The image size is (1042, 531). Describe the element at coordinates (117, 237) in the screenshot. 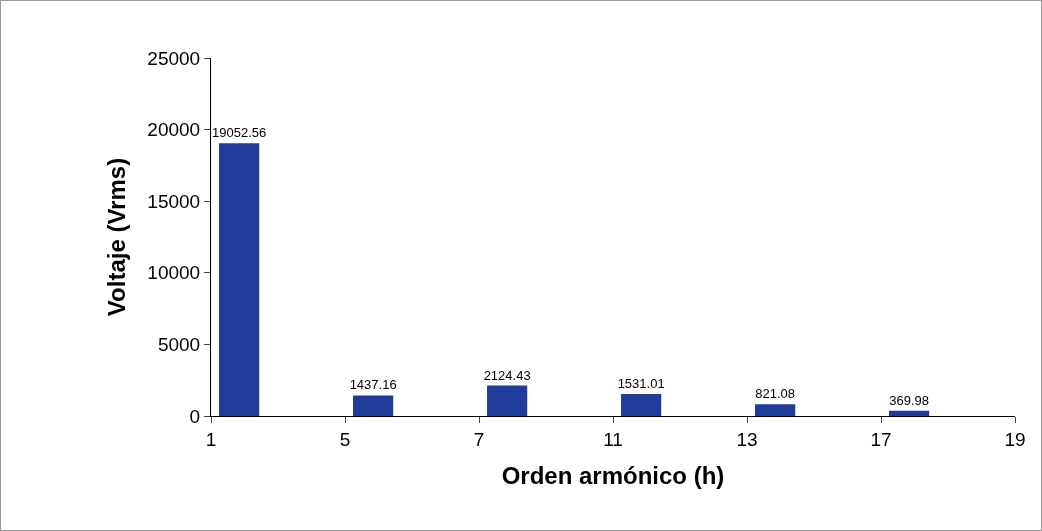

I see `y-axis-title: Voltaje (Vrms)` at that location.